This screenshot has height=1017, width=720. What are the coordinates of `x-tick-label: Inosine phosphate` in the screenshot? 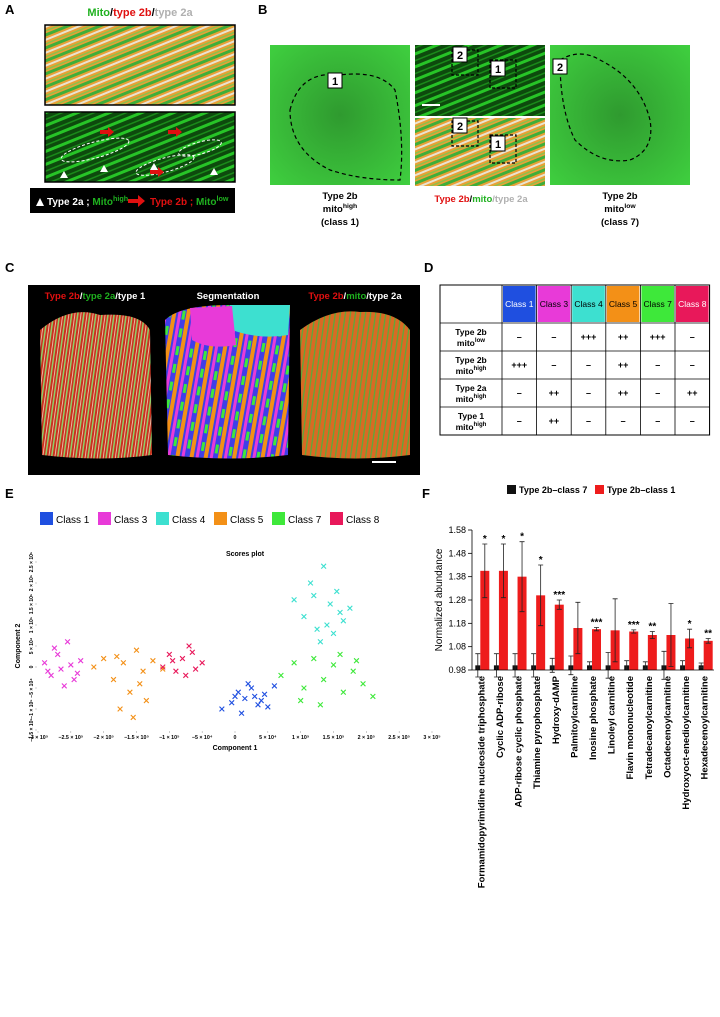 It's located at (593, 718).